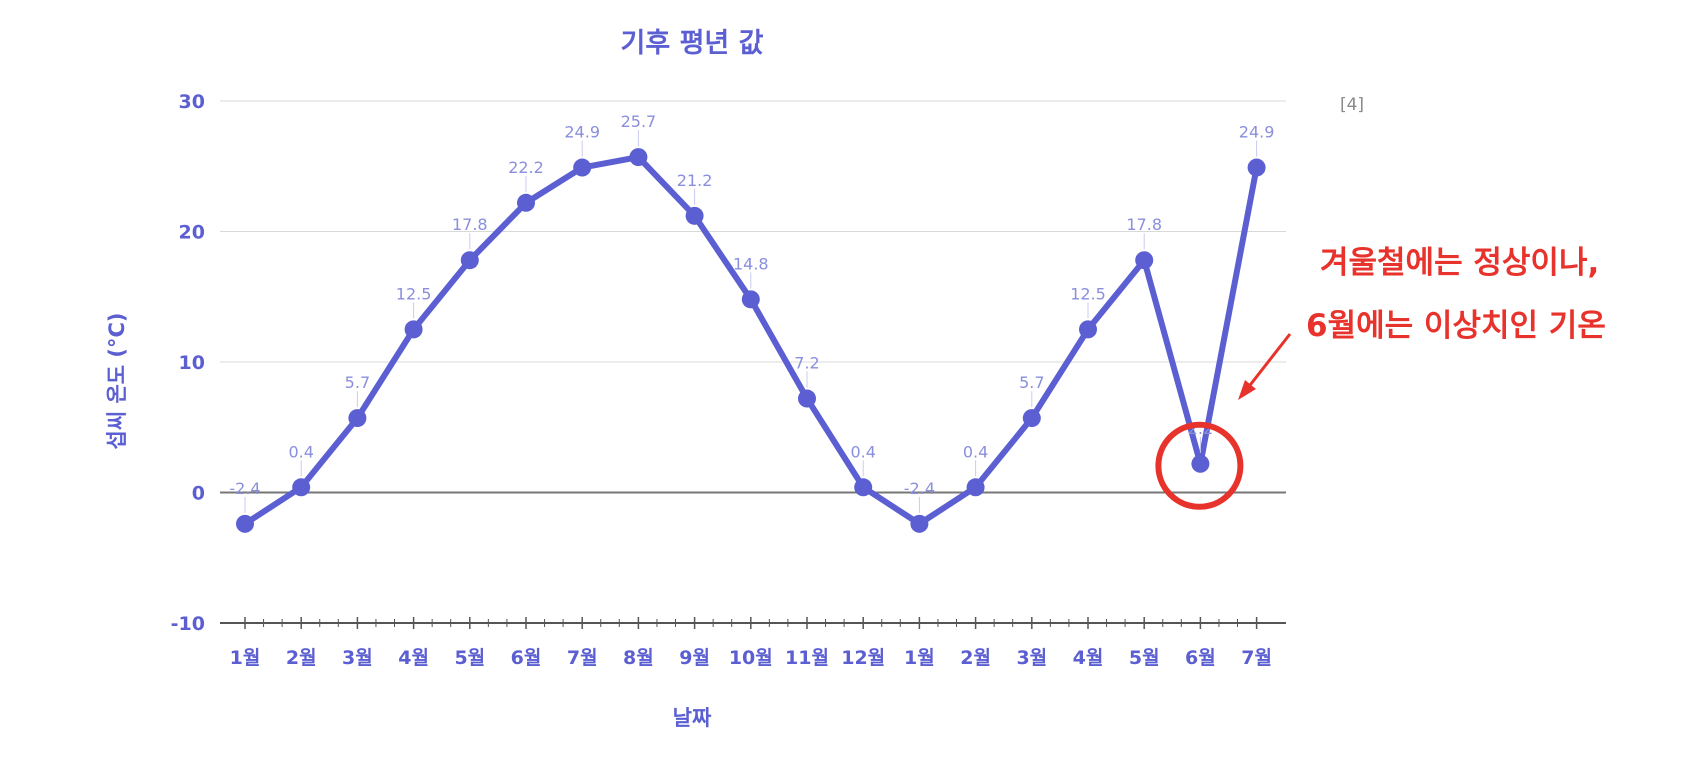  I want to click on data-label: 22.2, so click(526, 167).